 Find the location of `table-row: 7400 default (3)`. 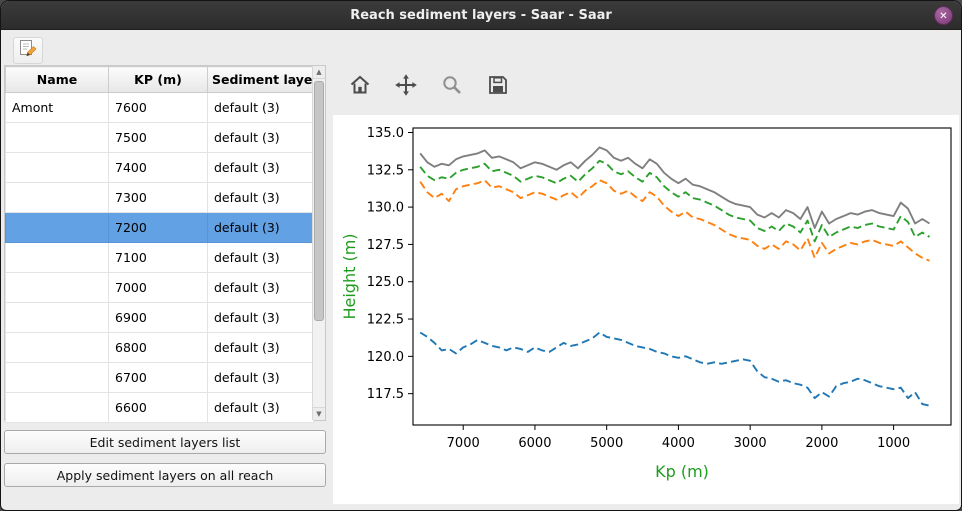

table-row: 7400 default (3) is located at coordinates (159, 167).